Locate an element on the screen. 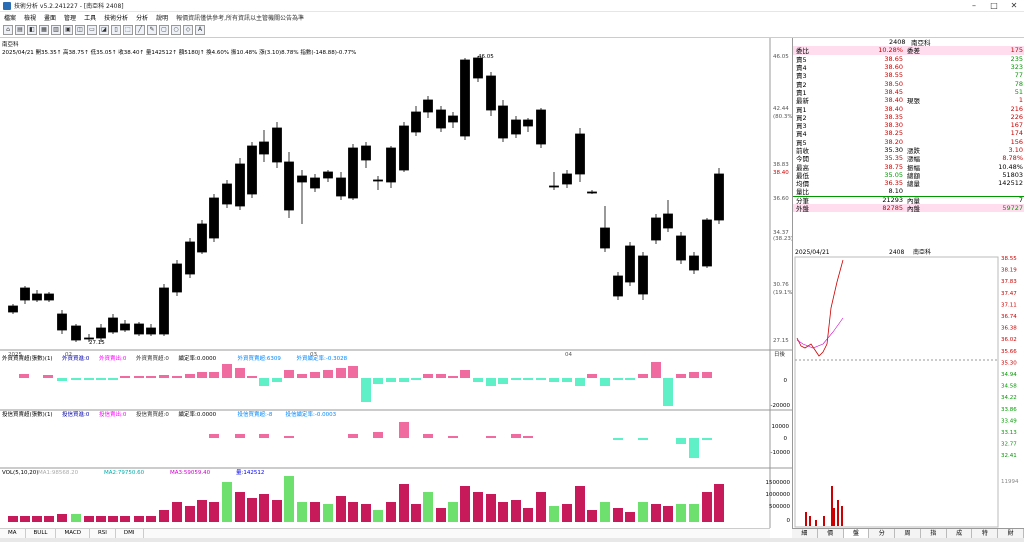  quote-value2: 323 is located at coordinates (1016, 67).